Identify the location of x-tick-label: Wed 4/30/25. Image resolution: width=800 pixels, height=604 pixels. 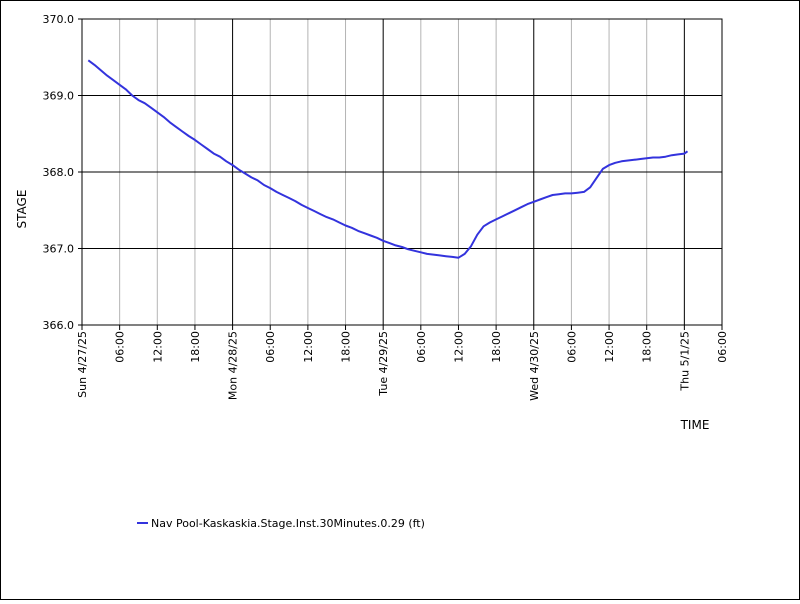
(534, 366).